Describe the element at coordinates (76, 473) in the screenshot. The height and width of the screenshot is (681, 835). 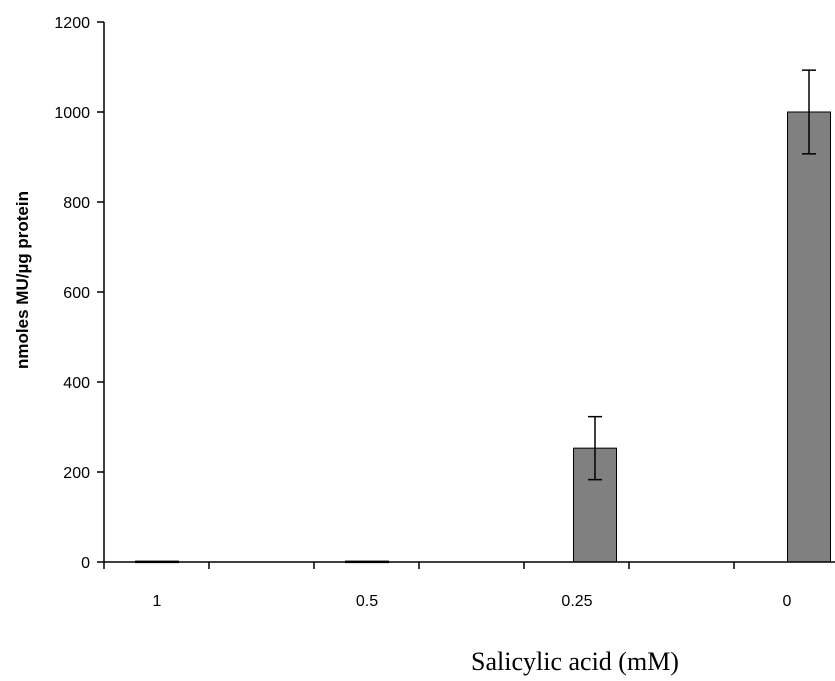
I see `y-tick-label: 200` at that location.